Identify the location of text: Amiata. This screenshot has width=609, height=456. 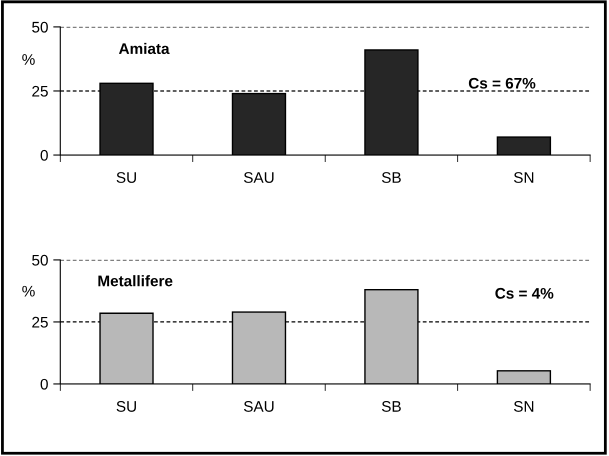
(144, 48).